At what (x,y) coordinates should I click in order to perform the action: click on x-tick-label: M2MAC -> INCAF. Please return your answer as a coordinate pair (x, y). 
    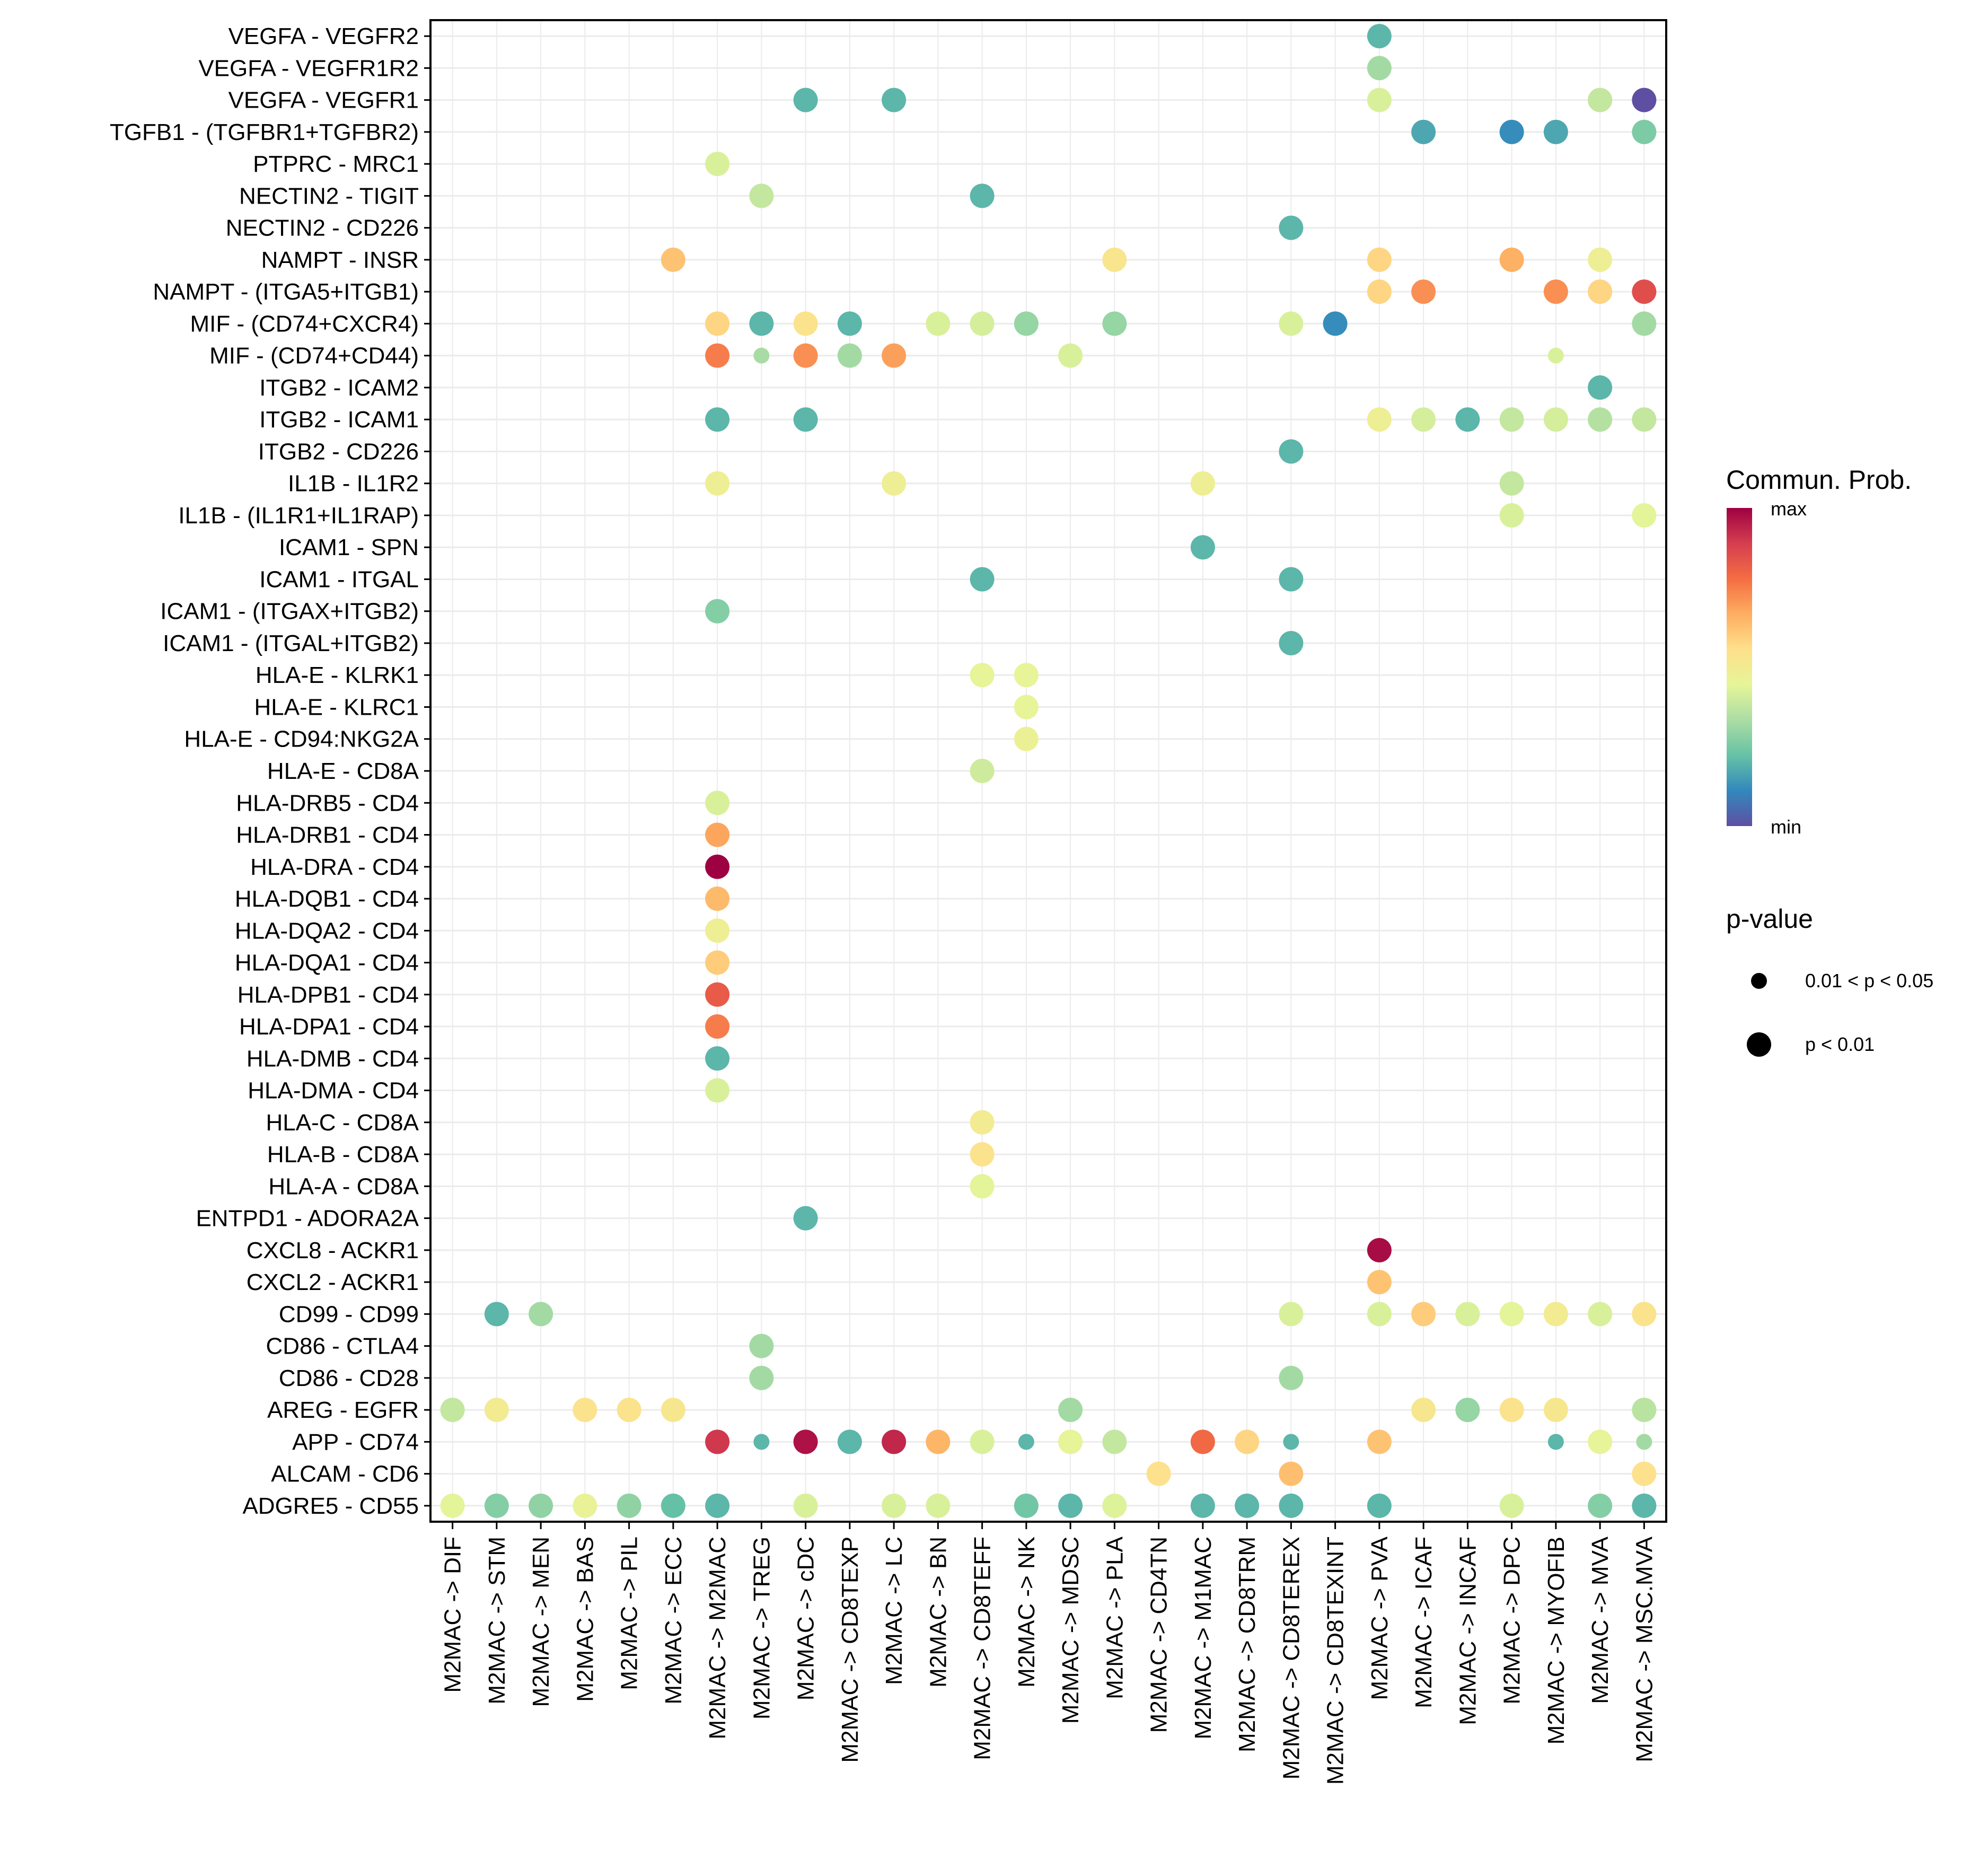
    Looking at the image, I should click on (1468, 1631).